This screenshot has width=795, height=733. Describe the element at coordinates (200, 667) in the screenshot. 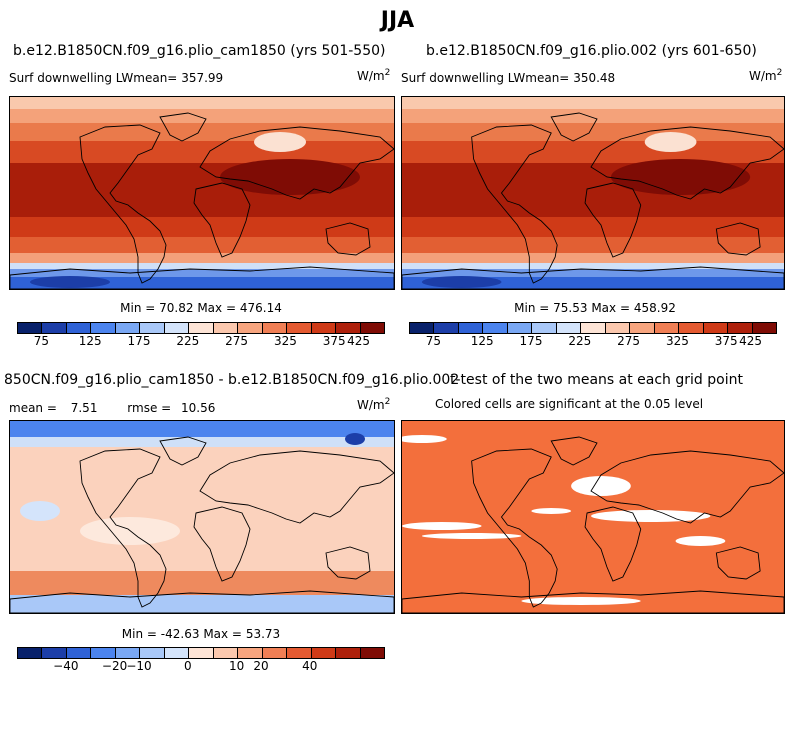

I see `panel3-colorbar-ticks: −40 −20 −10 0 10 20 40` at that location.